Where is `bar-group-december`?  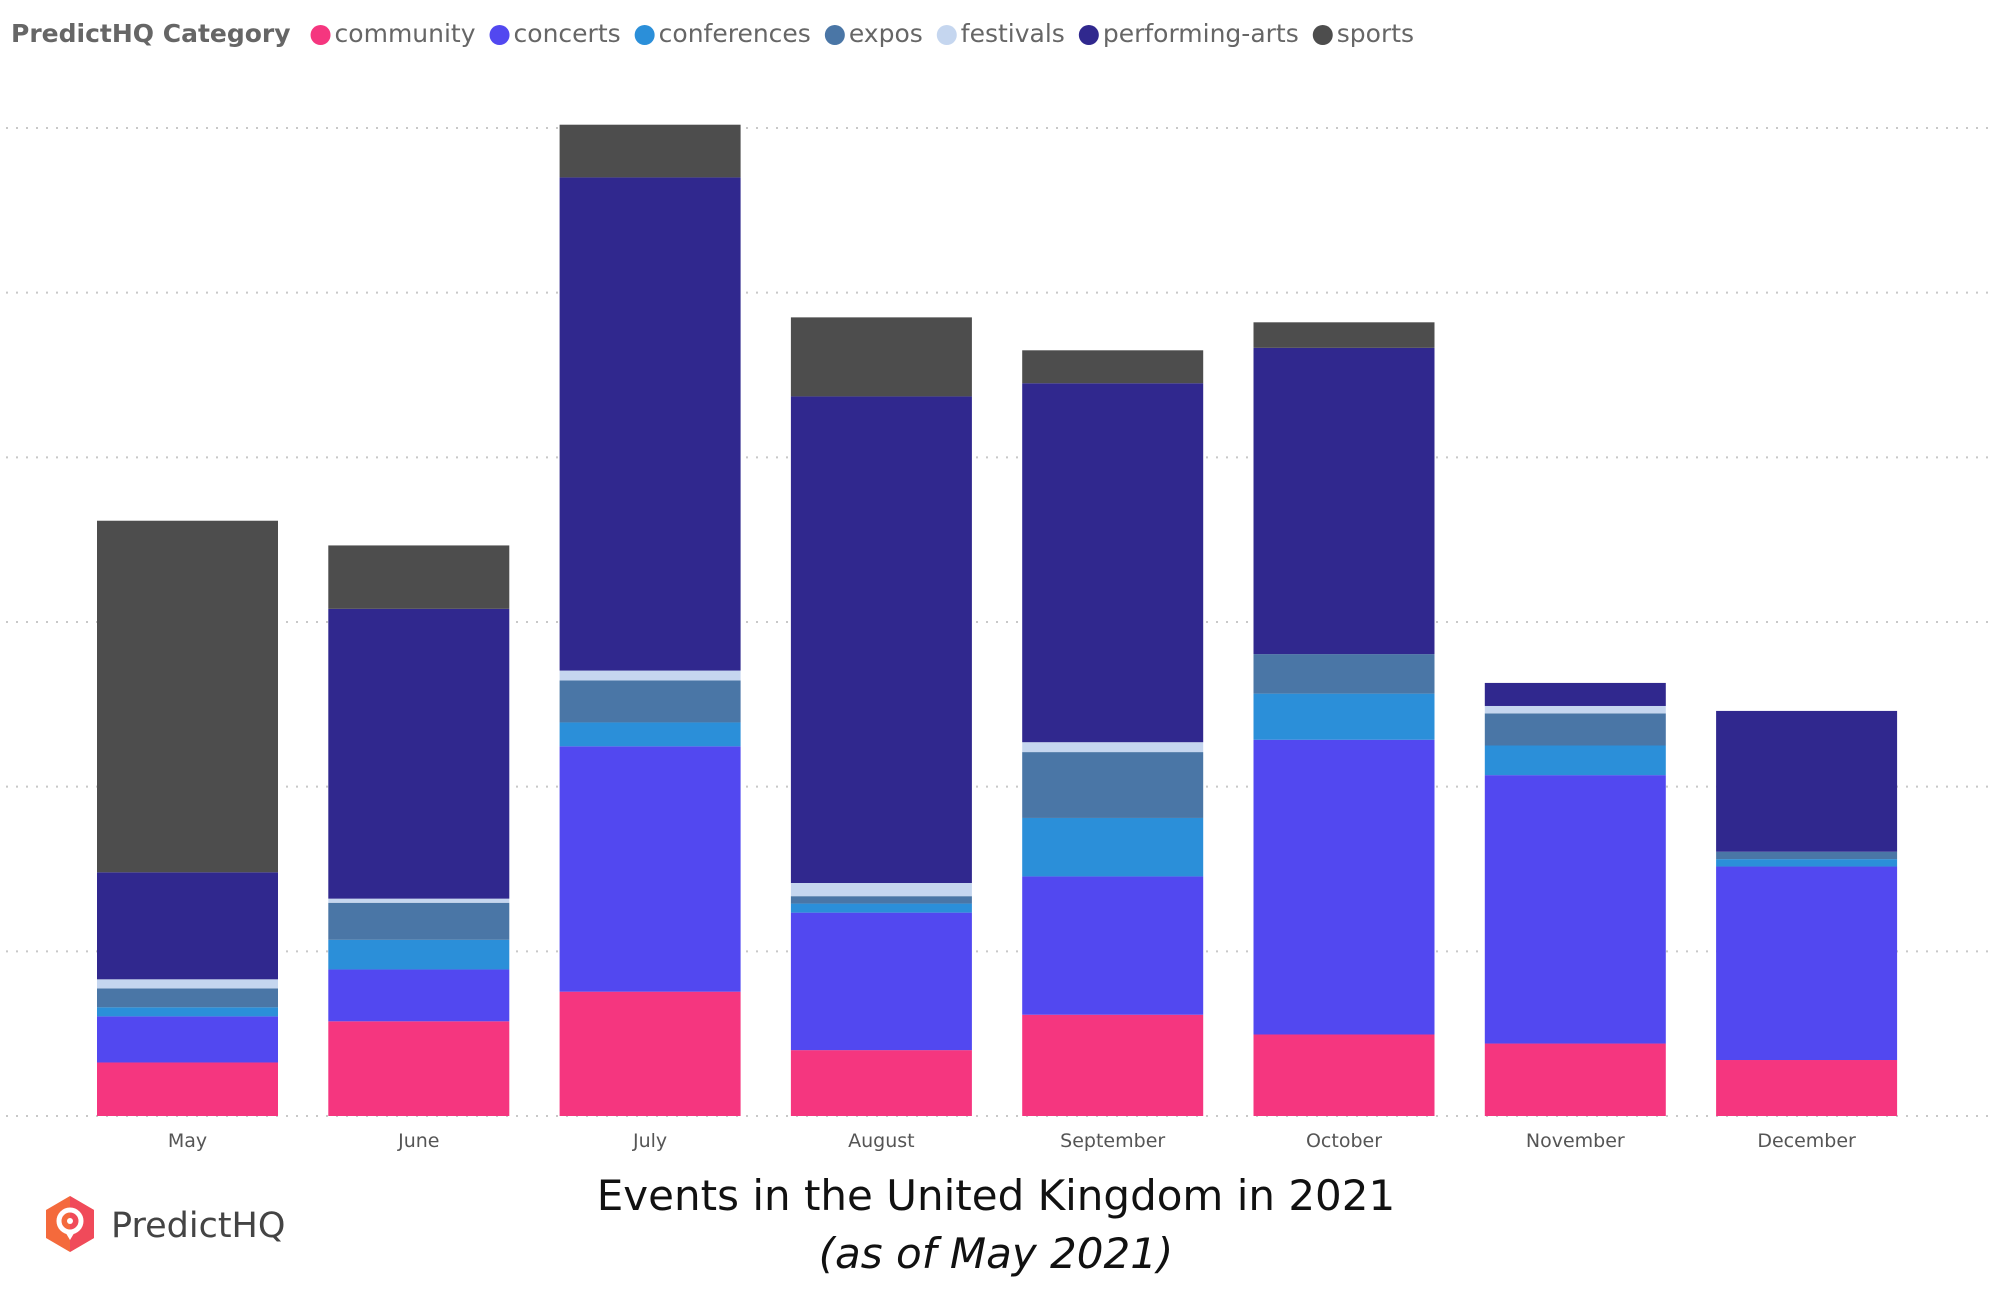
bar-group-december is located at coordinates (1807, 913).